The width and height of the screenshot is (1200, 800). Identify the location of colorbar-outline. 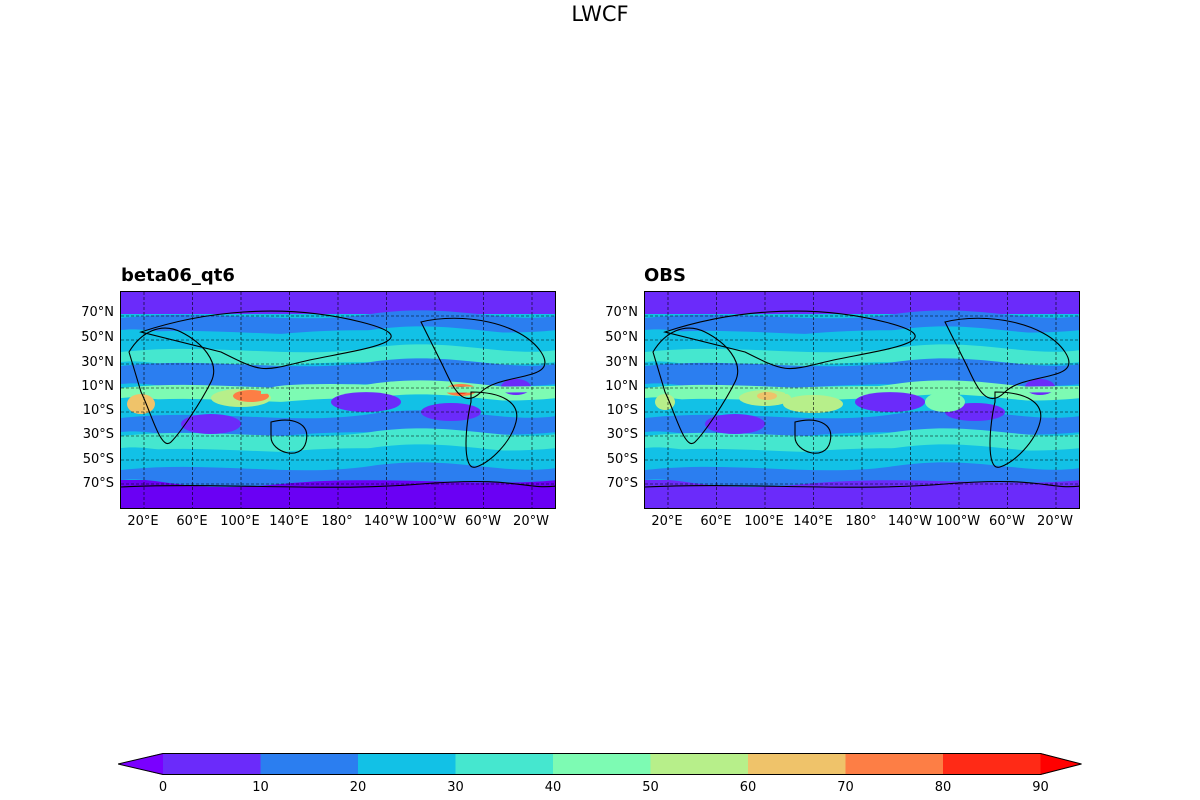
(600, 764).